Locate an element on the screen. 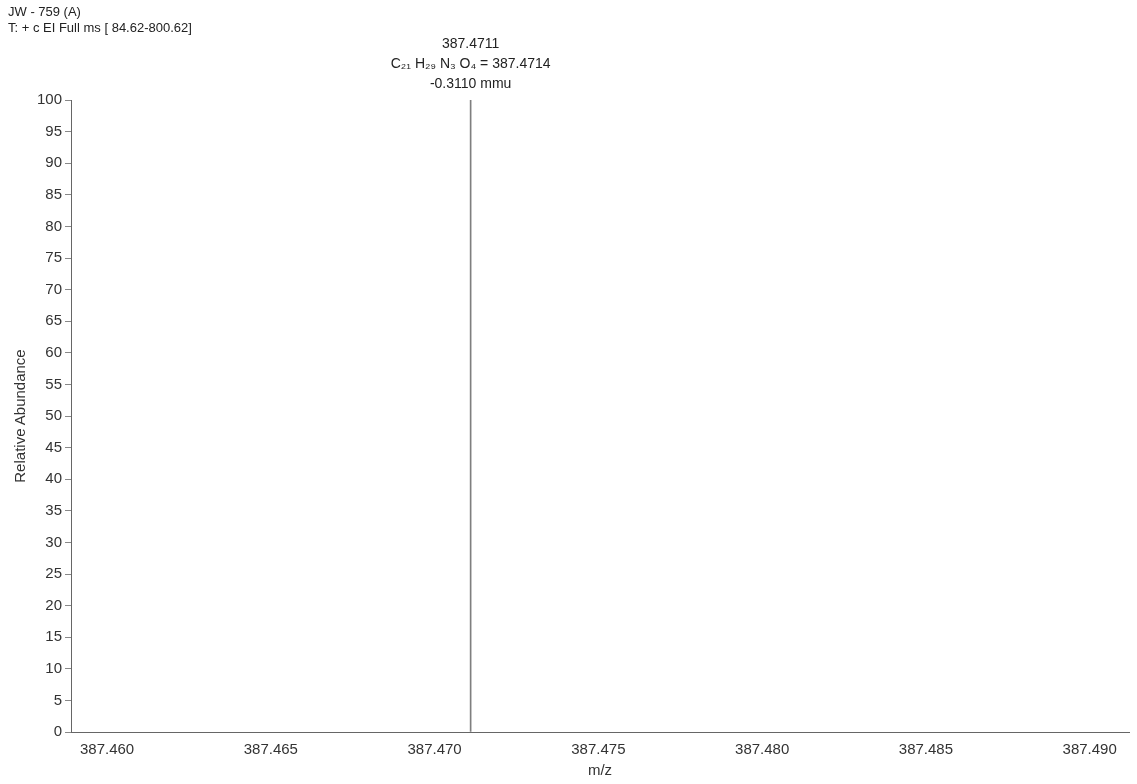 This screenshot has width=1137, height=784. y-tick-label: 60 is located at coordinates (54, 351).